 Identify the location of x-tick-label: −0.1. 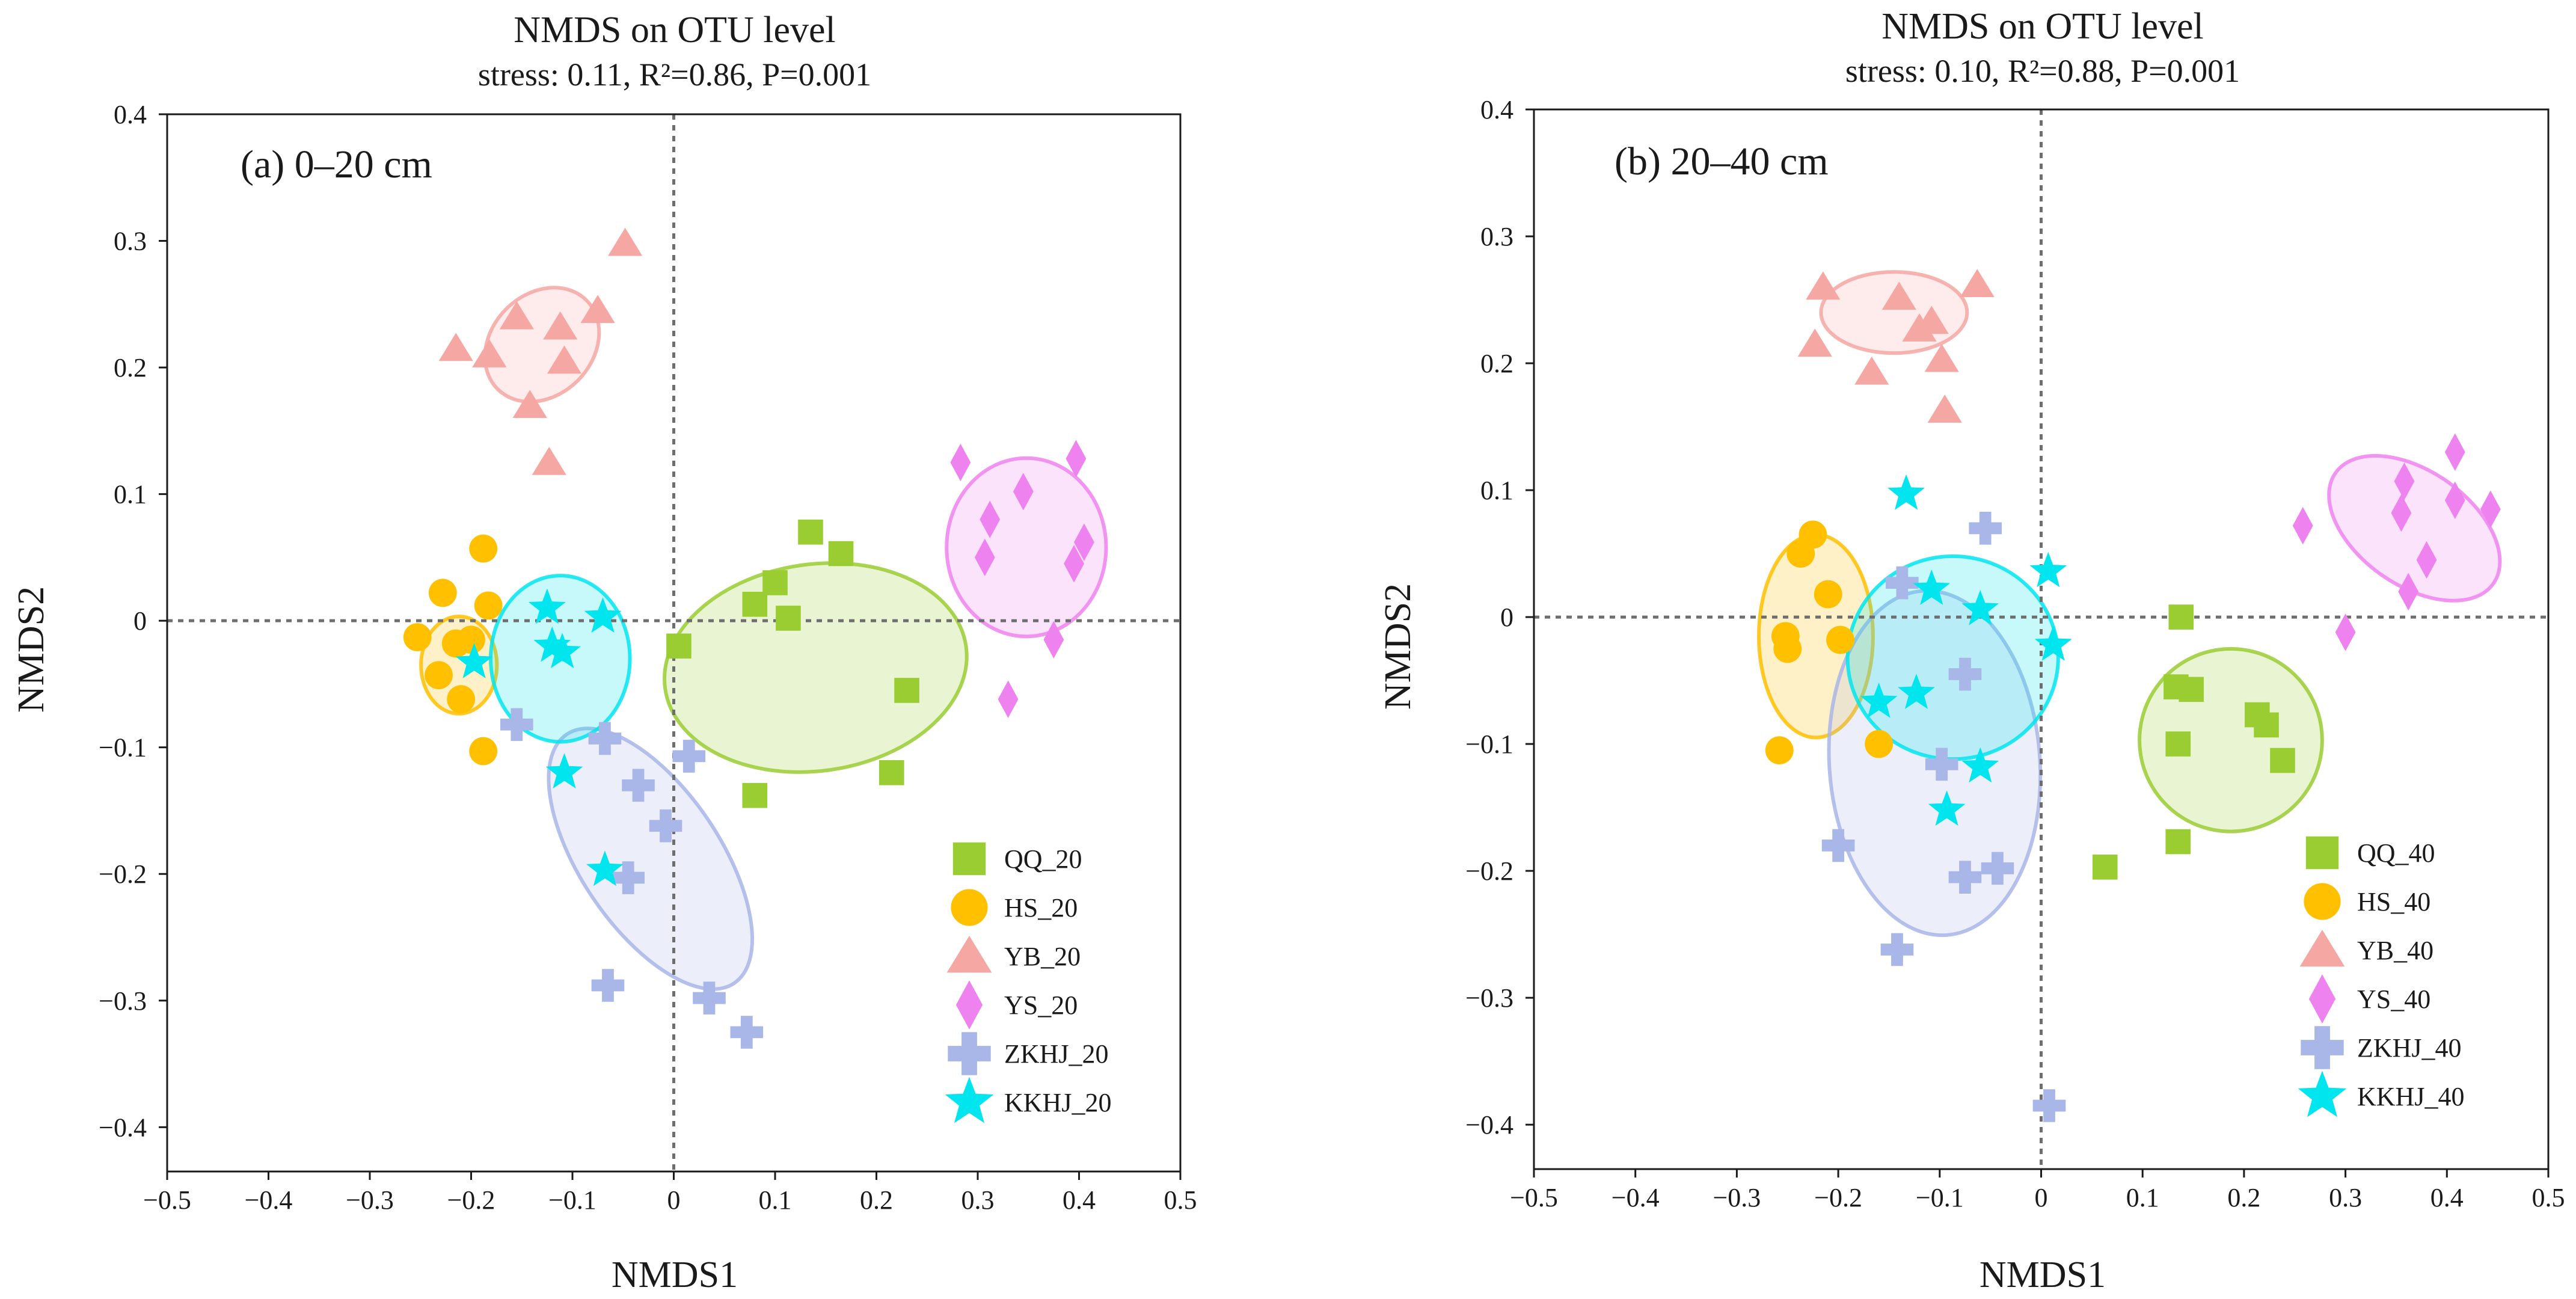
(1940, 1197).